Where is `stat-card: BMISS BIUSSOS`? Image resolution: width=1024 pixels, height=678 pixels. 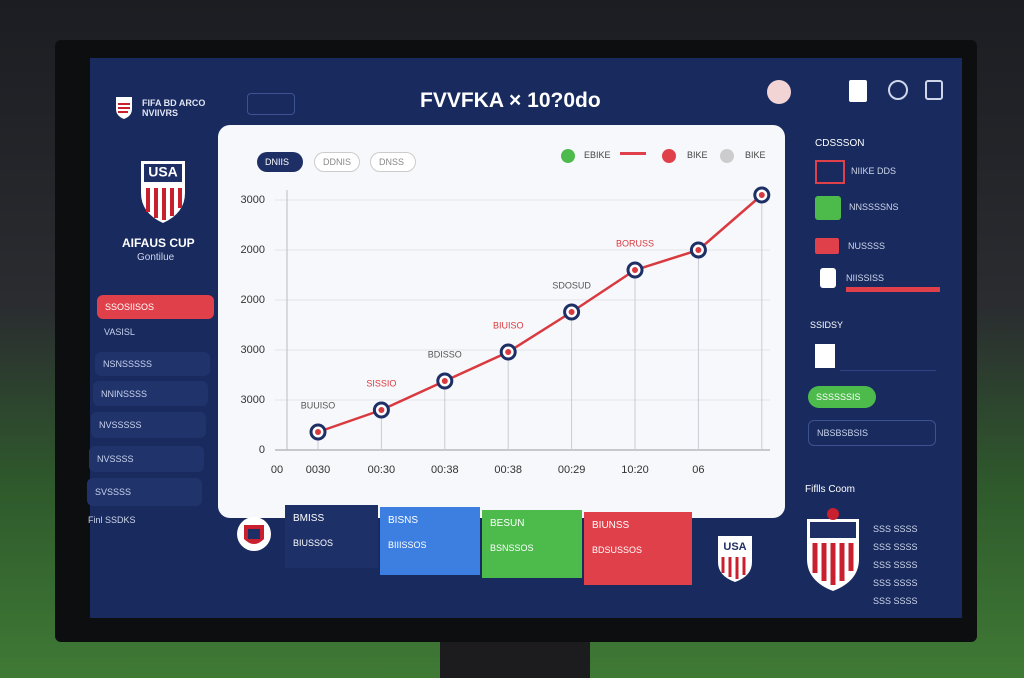 stat-card: BMISS BIUSSOS is located at coordinates (331, 536).